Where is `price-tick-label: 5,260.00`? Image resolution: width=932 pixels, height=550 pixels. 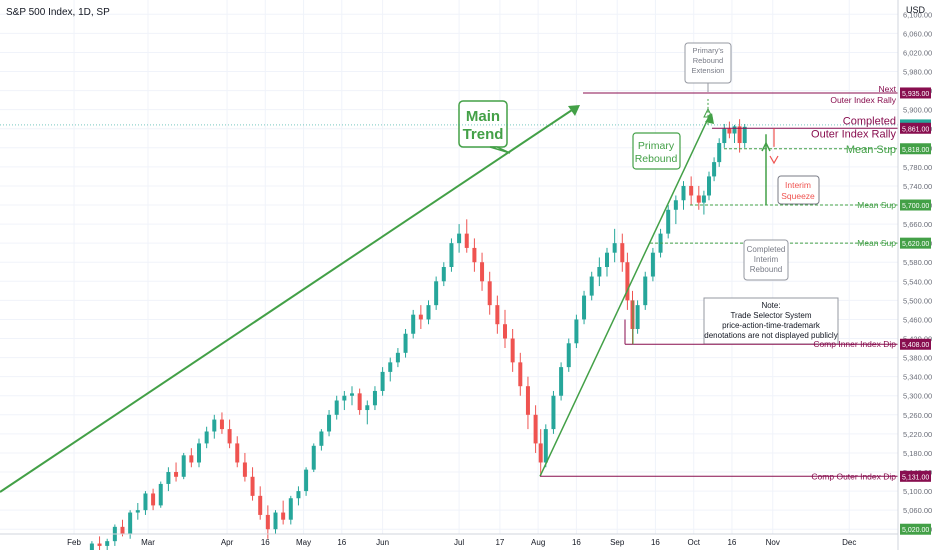
price-tick-label: 5,260.00 is located at coordinates (917, 415).